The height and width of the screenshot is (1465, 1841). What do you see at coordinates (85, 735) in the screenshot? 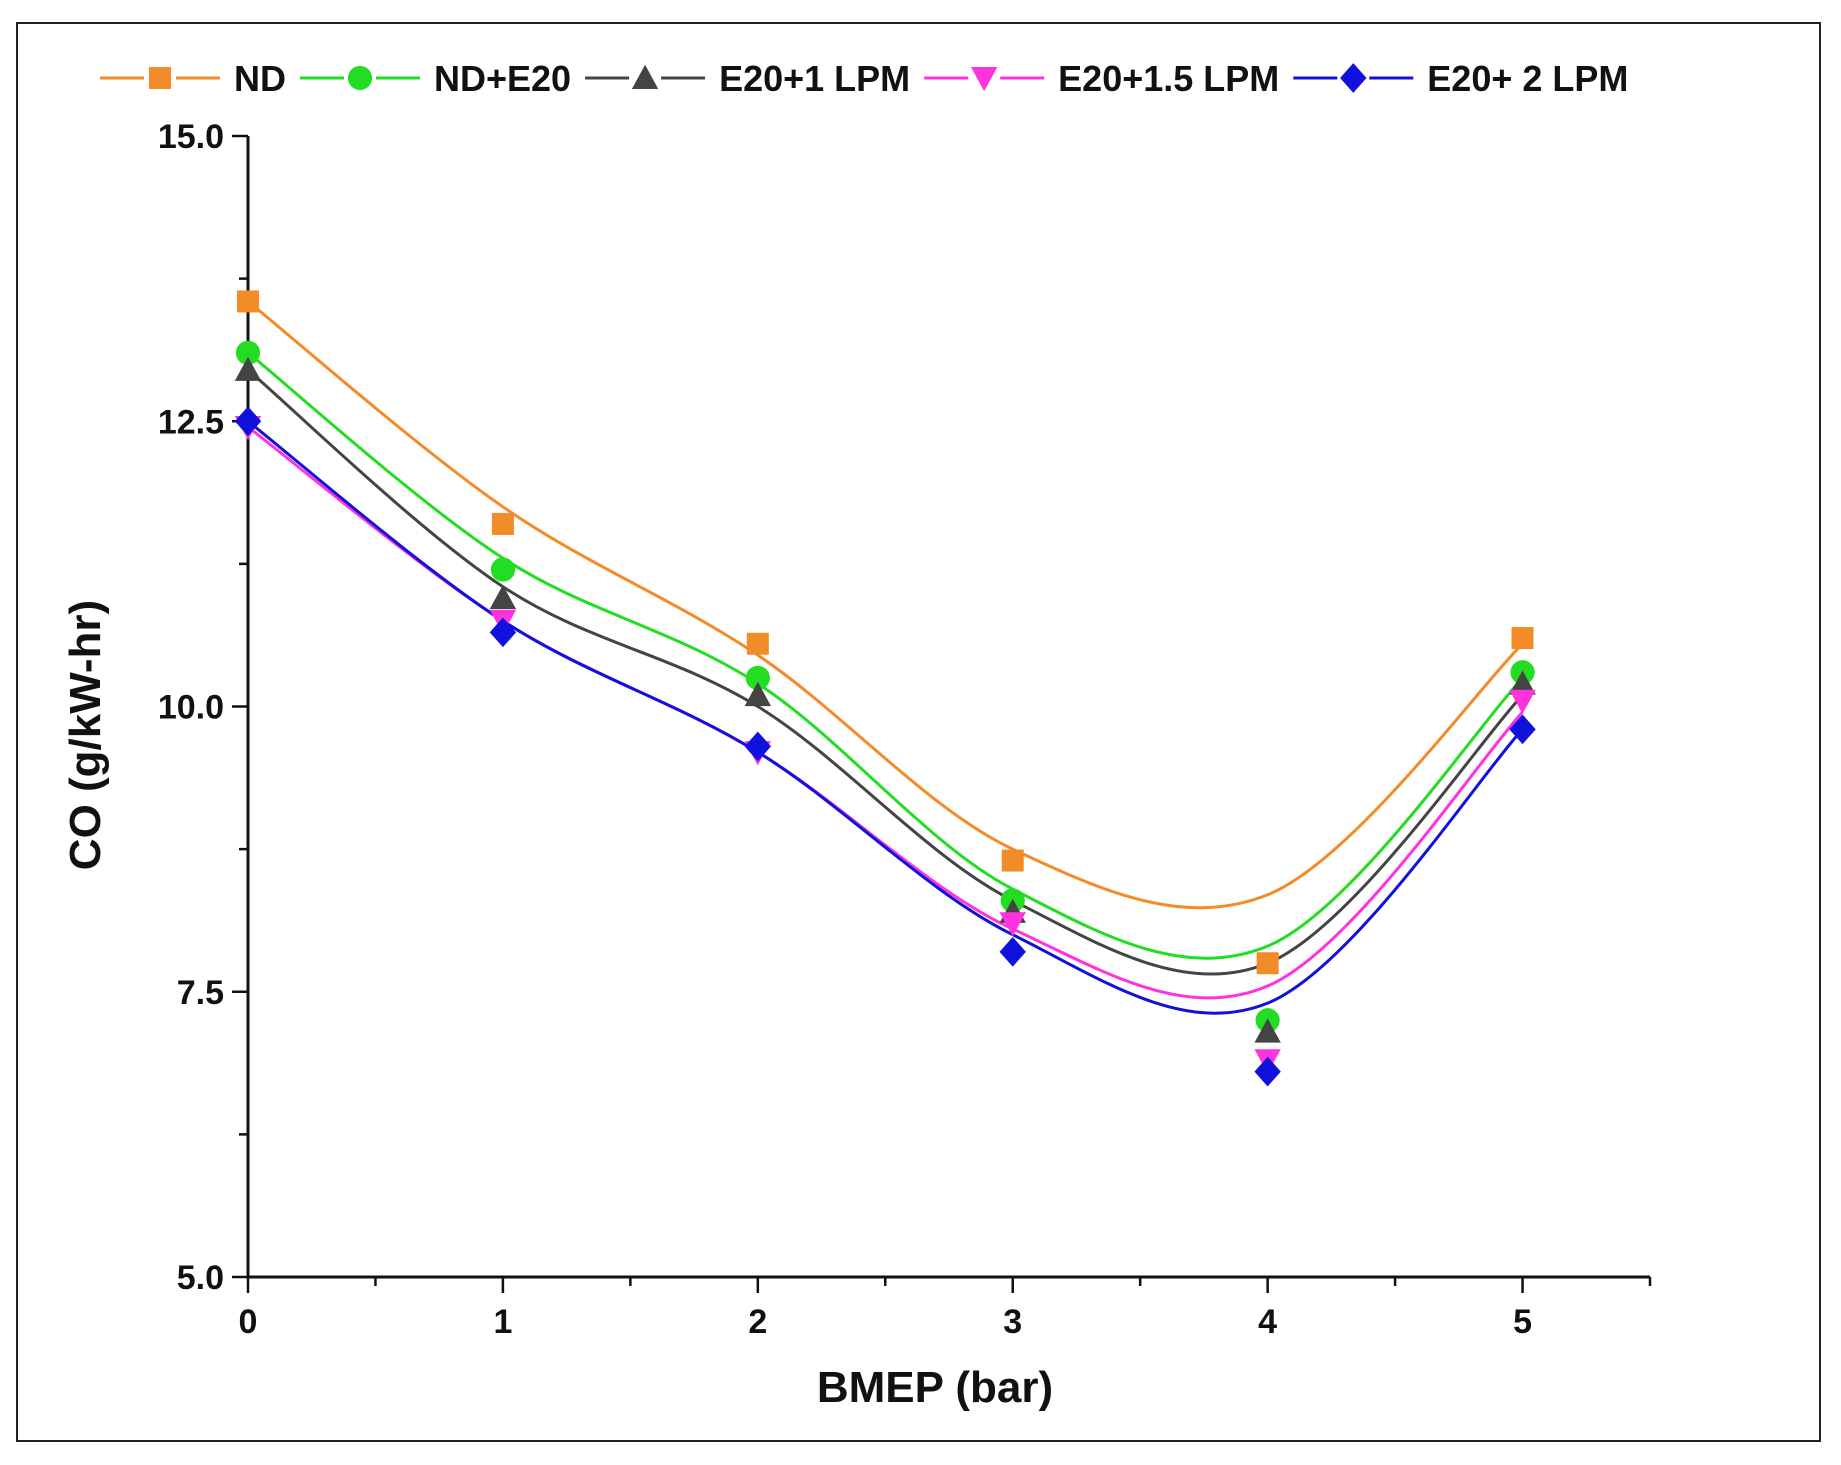
I see `y-axis-title: CO (g/kW-hr)` at bounding box center [85, 735].